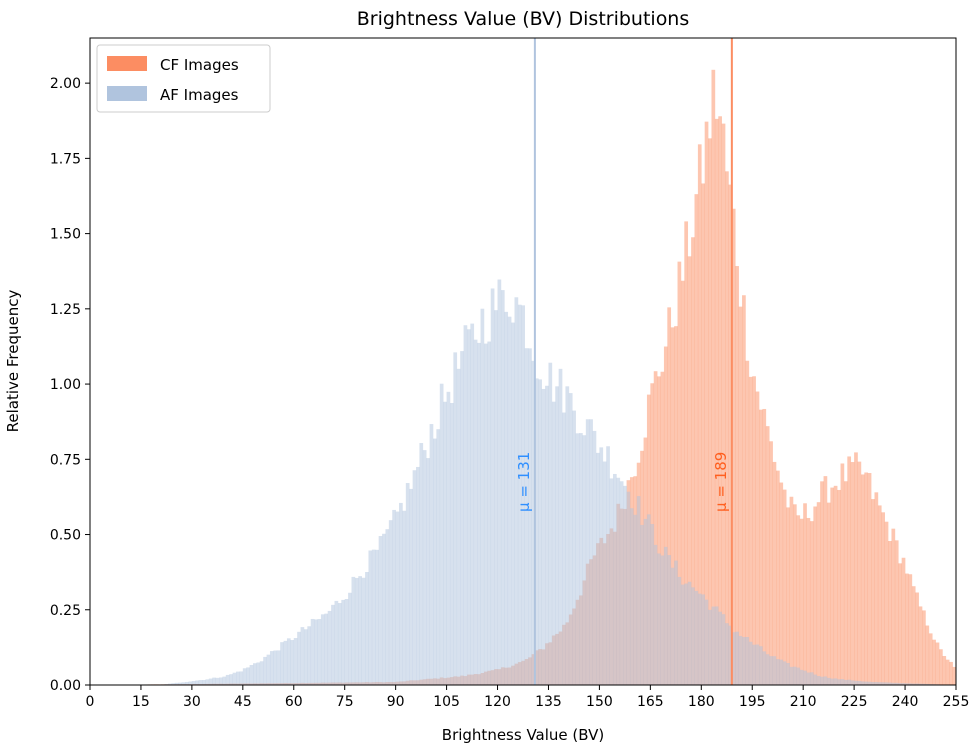  I want to click on x-tick-label: 165, so click(650, 702).